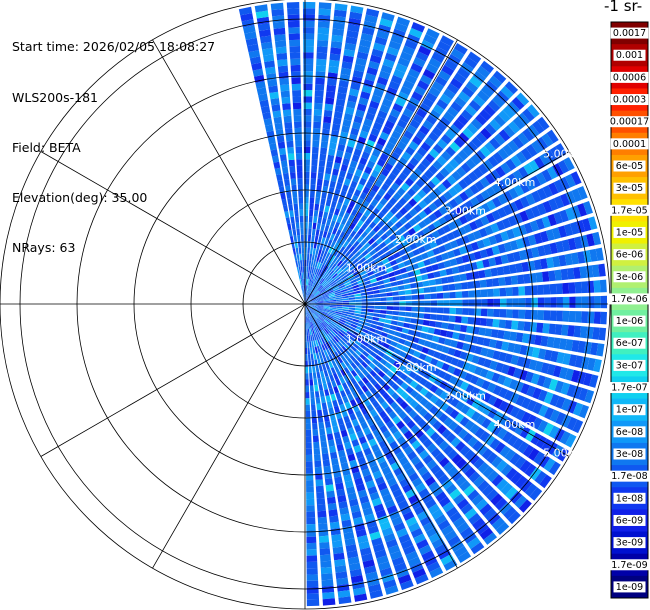 The image size is (650, 610). Describe the element at coordinates (629, 166) in the screenshot. I see `colorbar-tick-label: 6e-05` at that location.